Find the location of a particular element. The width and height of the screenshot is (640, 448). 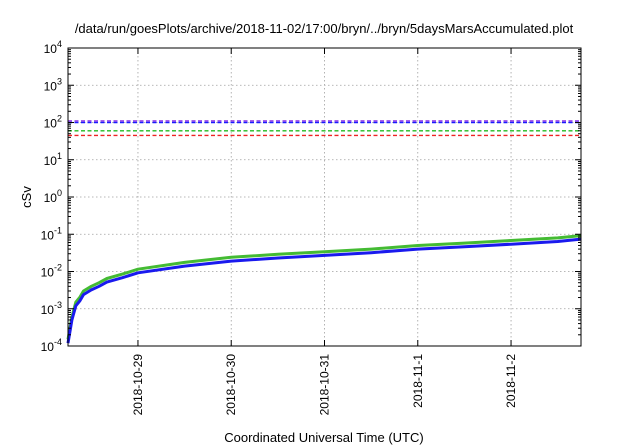

x-axis-title: Coordinated Universal Time (UTC) is located at coordinates (323, 437).